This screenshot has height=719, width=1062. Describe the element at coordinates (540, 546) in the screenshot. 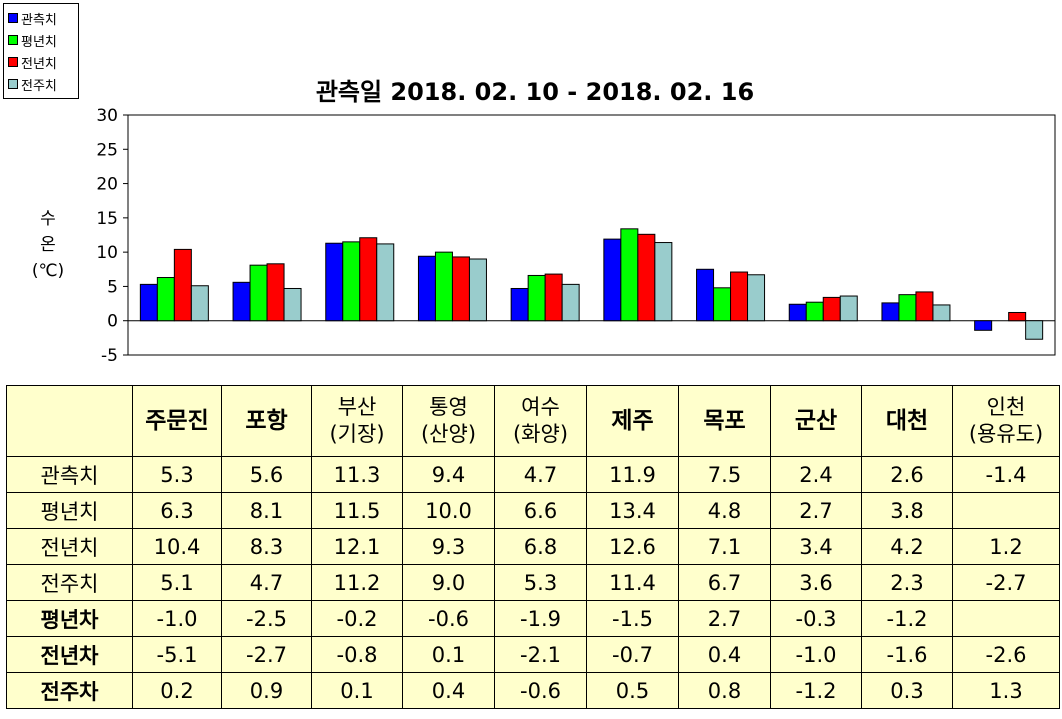

I see `table-cell: 6.8` at that location.